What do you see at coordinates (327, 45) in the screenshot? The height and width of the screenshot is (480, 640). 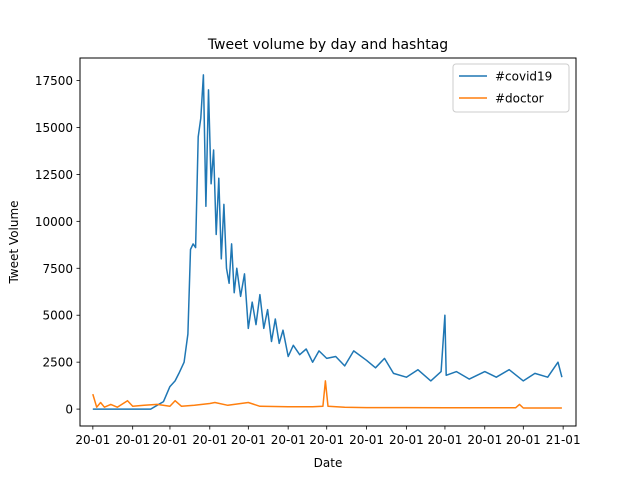 I see `chart-title: Tweet volume by day and hashtag` at bounding box center [327, 45].